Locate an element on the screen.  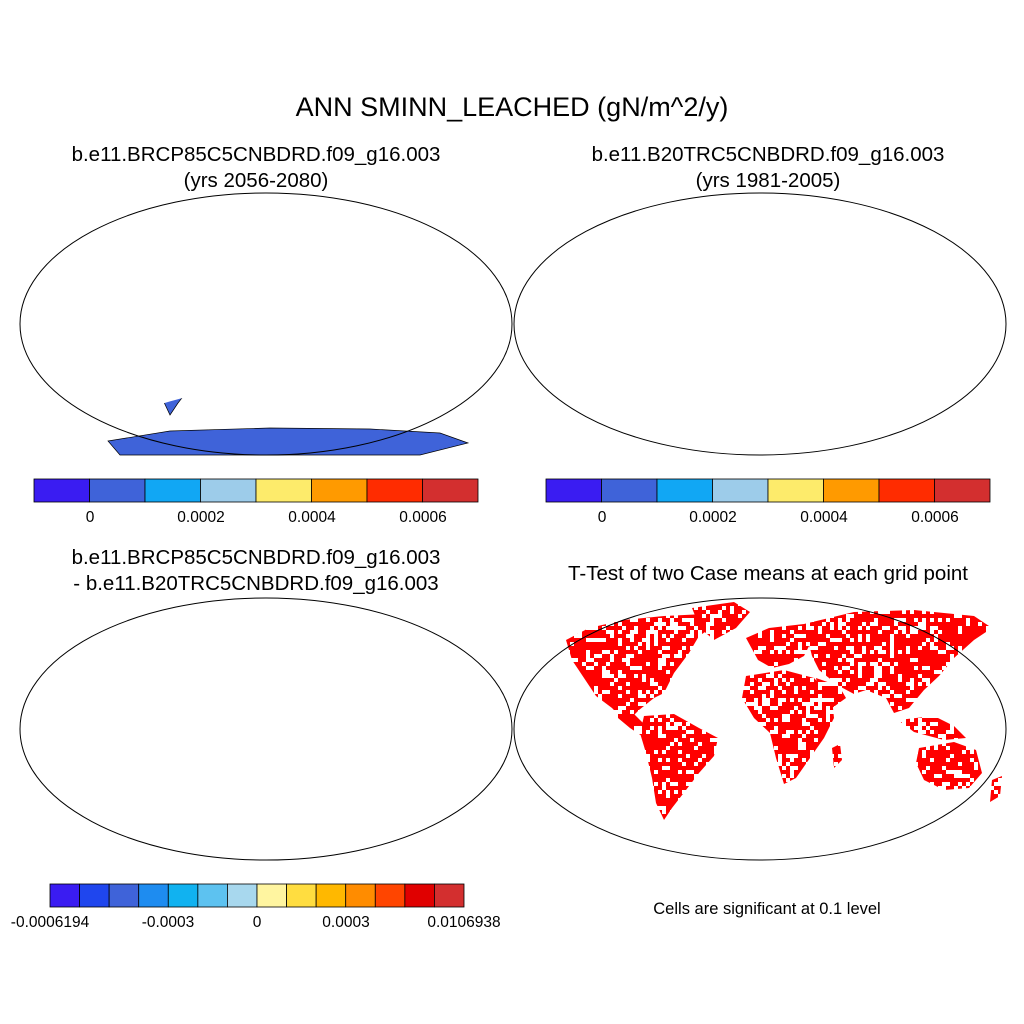
map-panel-difference is located at coordinates (266, 729).